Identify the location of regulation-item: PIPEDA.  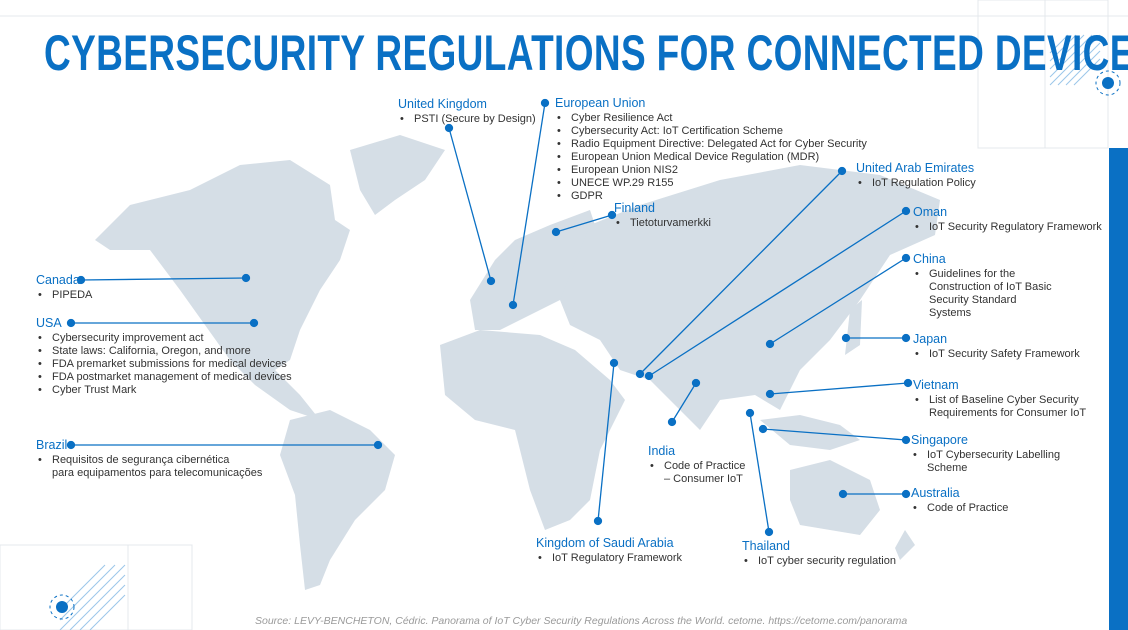
(65, 295).